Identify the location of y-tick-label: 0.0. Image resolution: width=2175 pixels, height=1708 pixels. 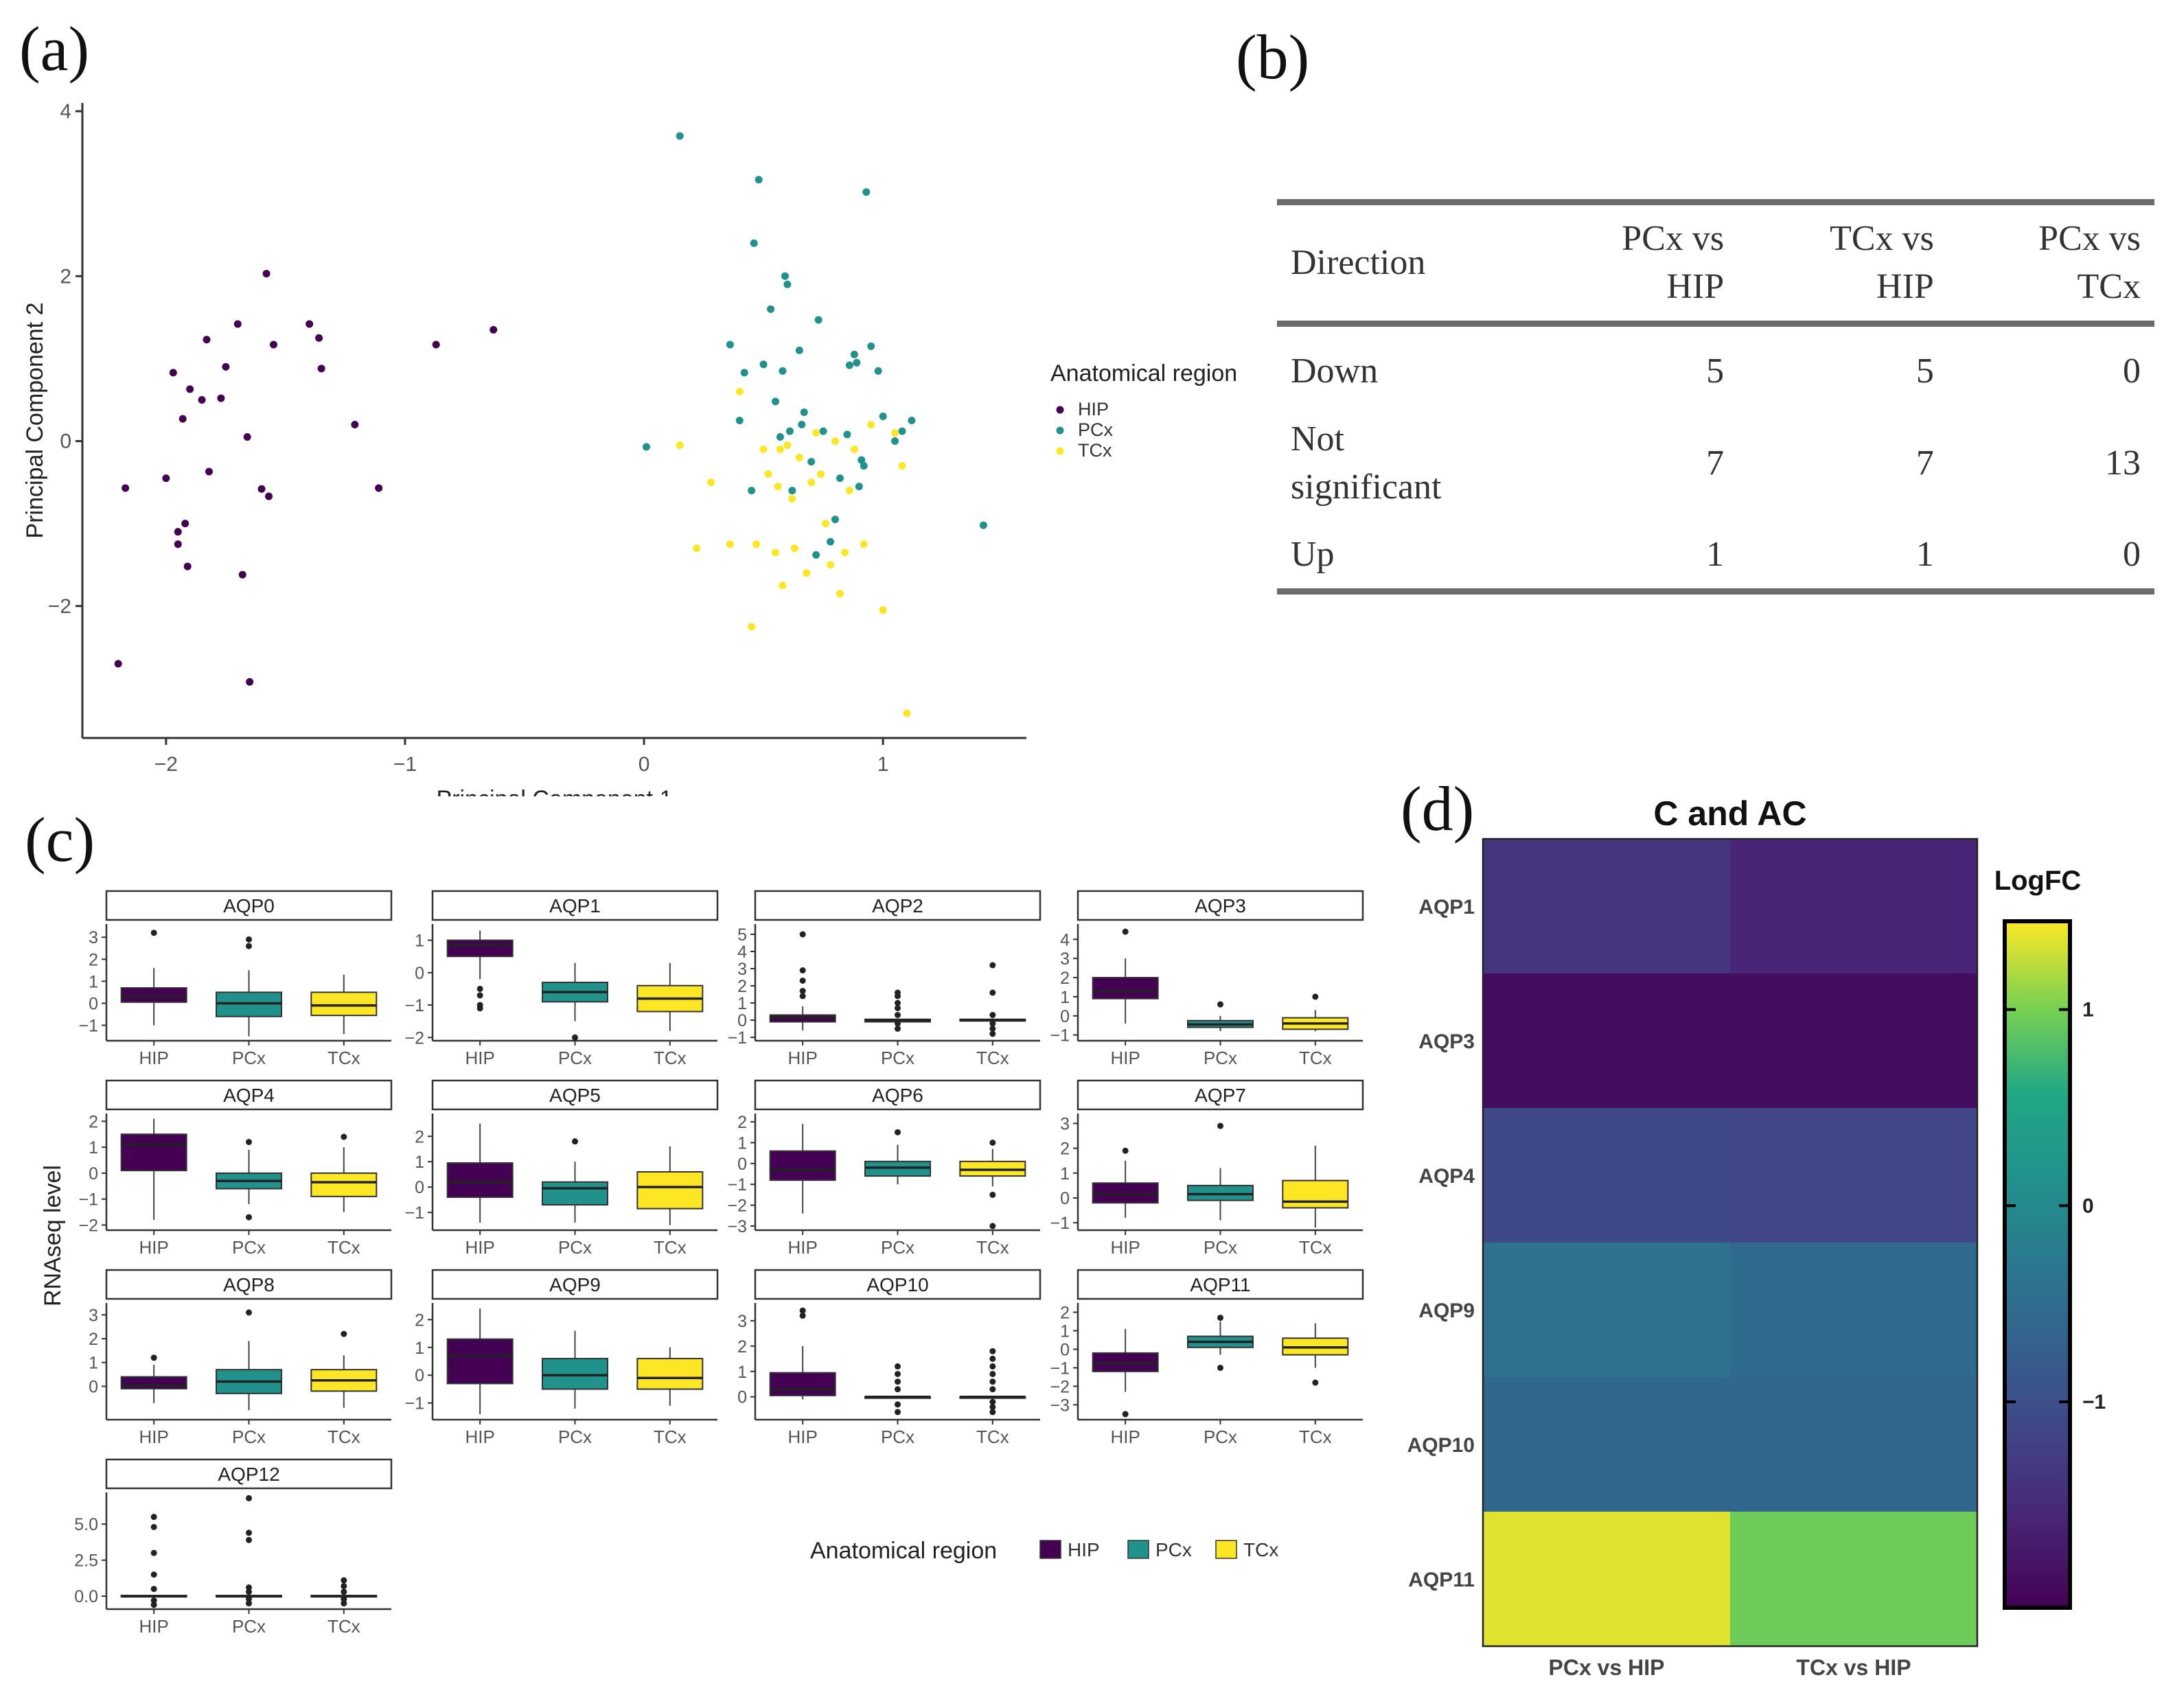
(86, 1596).